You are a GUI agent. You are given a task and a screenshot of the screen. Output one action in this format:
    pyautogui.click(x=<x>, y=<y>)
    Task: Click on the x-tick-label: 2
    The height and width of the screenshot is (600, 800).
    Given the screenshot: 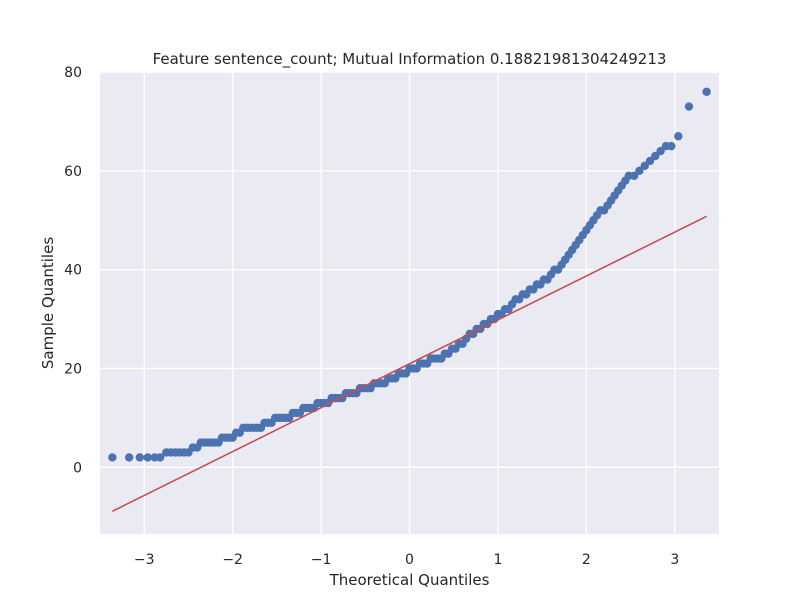 What is the action you would take?
    pyautogui.click(x=586, y=560)
    